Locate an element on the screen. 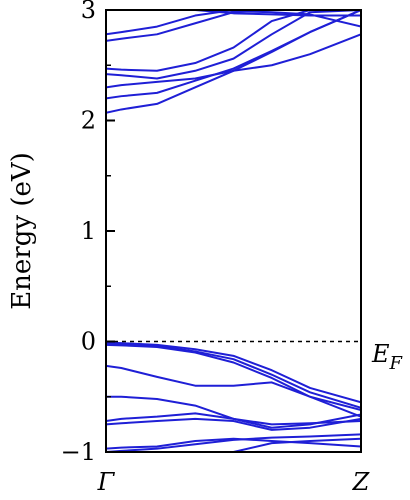 The height and width of the screenshot is (500, 410). y-tick-label: 3 is located at coordinates (88, 12).